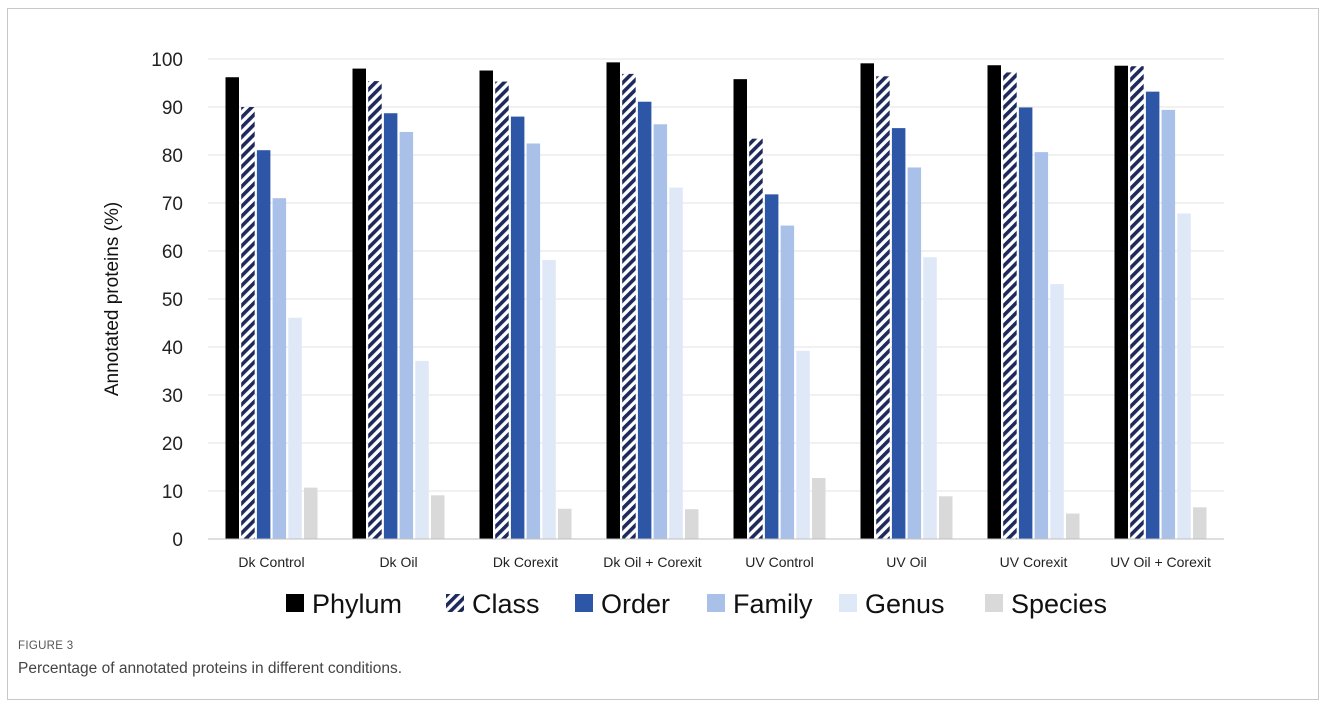  What do you see at coordinates (905, 604) in the screenshot?
I see `legend-label-genus: Genus` at bounding box center [905, 604].